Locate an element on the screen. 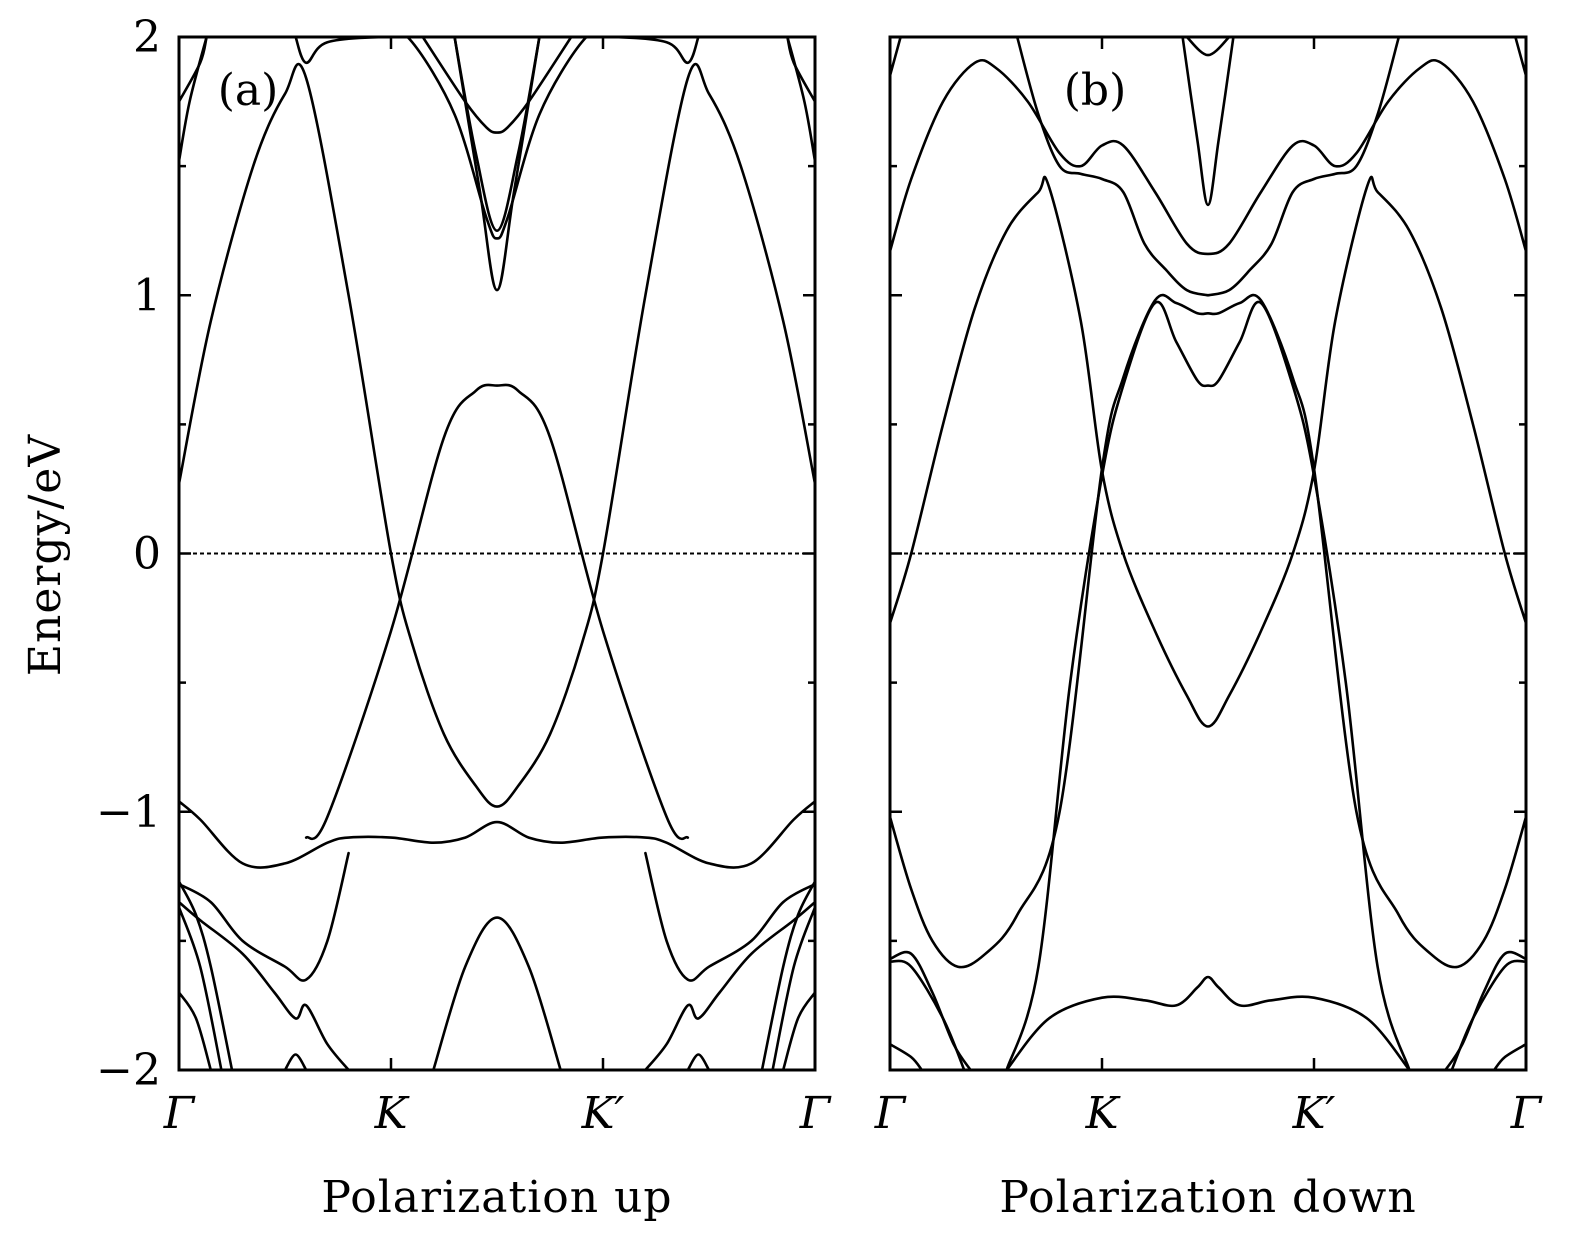 The height and width of the screenshot is (1240, 1575). y-tick-label: −2 is located at coordinates (128, 1070).